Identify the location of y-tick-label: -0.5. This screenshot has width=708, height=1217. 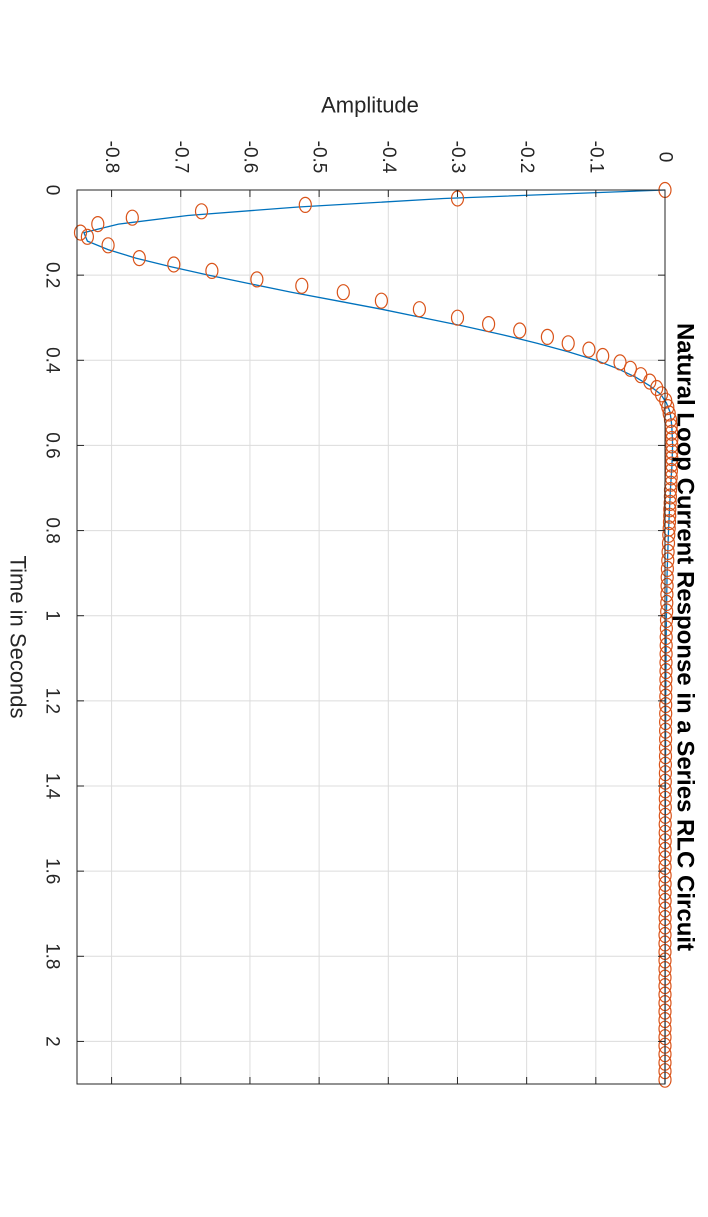
(319, 157).